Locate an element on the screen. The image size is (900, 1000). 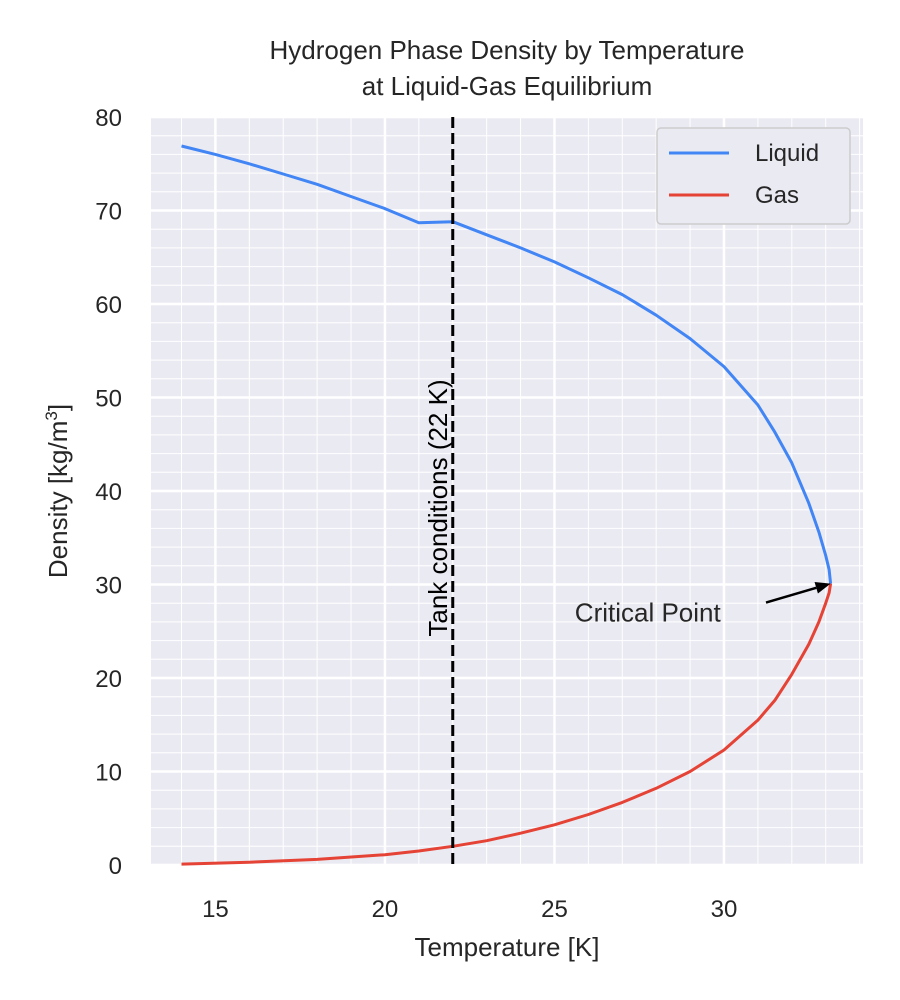
y-tick-label: 20 is located at coordinates (108, 679).